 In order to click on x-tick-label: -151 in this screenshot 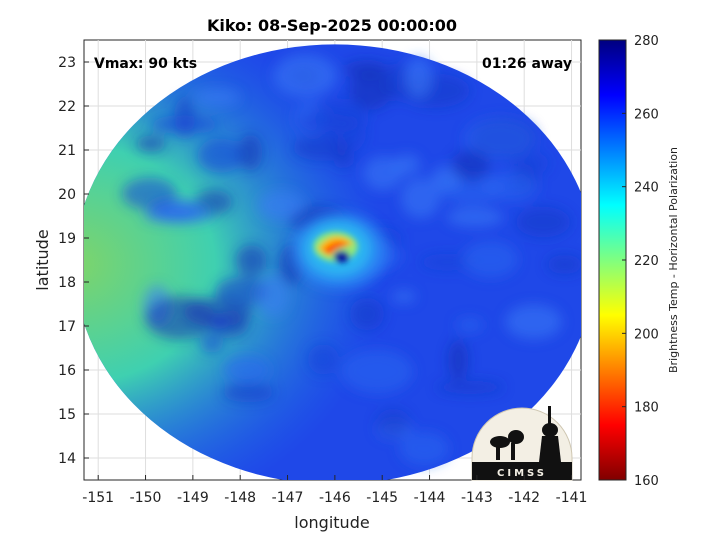, I will do `click(98, 498)`.